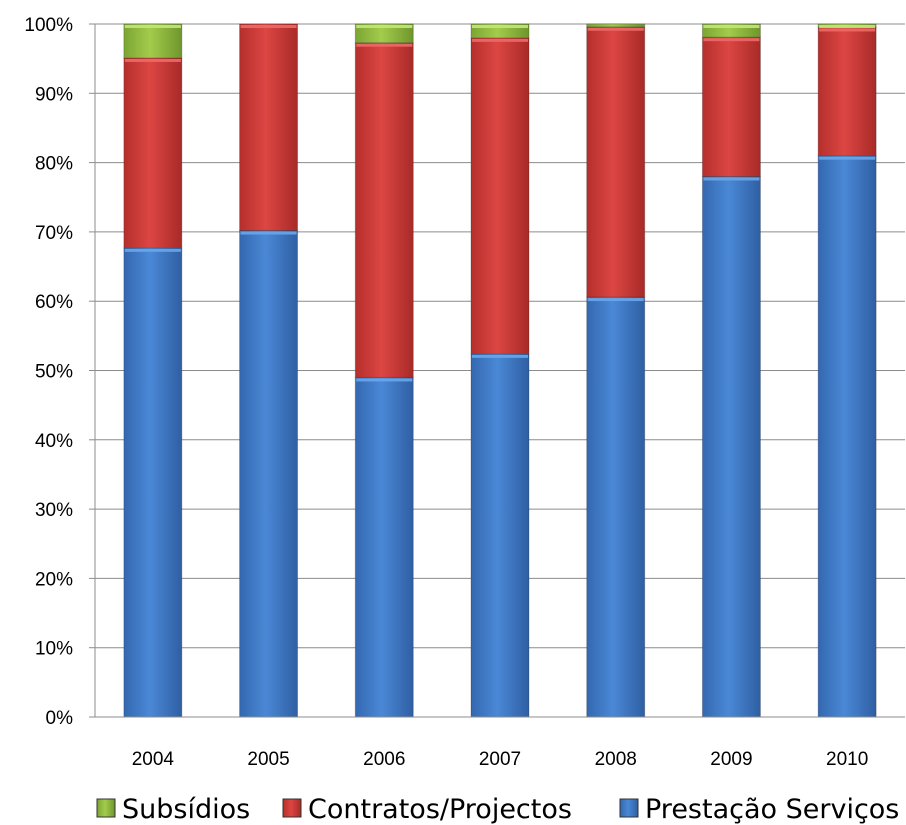 The width and height of the screenshot is (906, 825). Describe the element at coordinates (48, 25) in the screenshot. I see `y-tick-label: 100%` at that location.